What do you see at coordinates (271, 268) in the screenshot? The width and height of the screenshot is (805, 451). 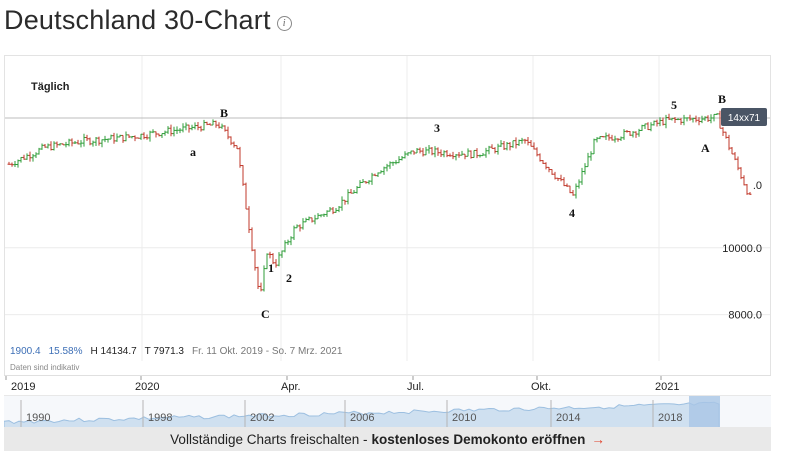 I see `wave-label: 1` at bounding box center [271, 268].